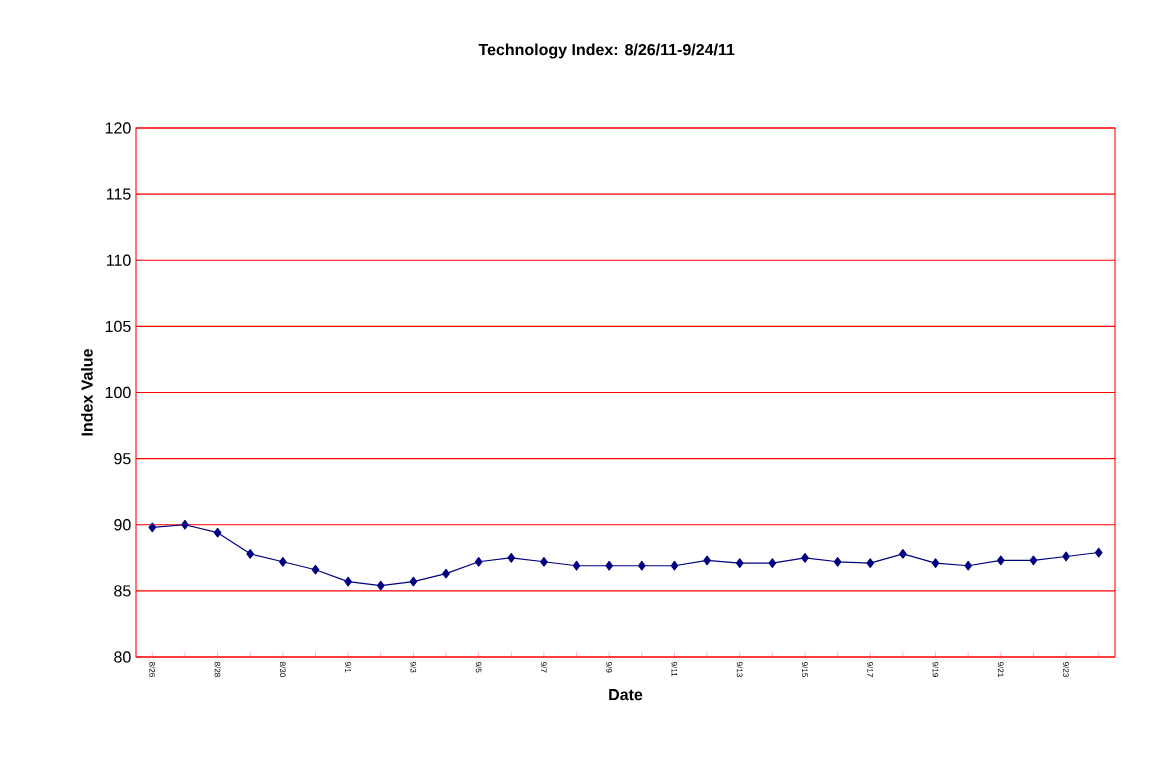  What do you see at coordinates (478, 667) in the screenshot?
I see `x-tick-label: 9/5` at bounding box center [478, 667].